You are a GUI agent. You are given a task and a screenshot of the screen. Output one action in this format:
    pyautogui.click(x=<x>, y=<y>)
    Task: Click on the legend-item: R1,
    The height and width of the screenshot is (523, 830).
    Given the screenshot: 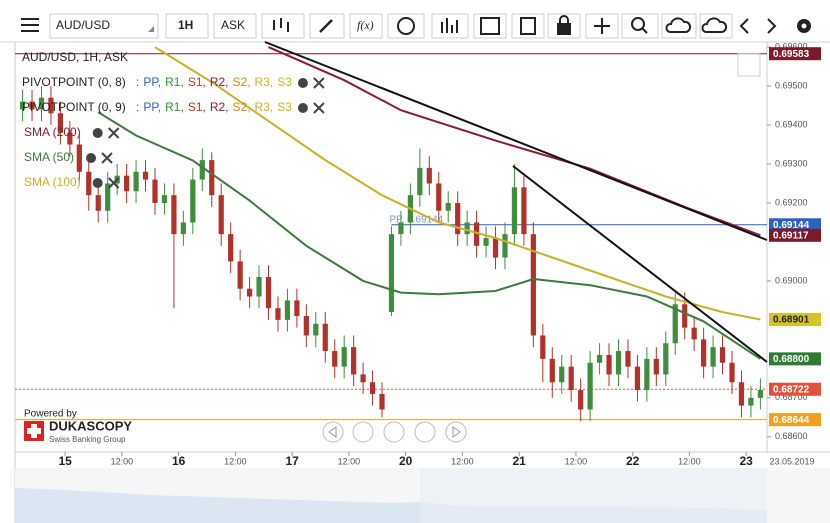 What is the action you would take?
    pyautogui.click(x=174, y=107)
    